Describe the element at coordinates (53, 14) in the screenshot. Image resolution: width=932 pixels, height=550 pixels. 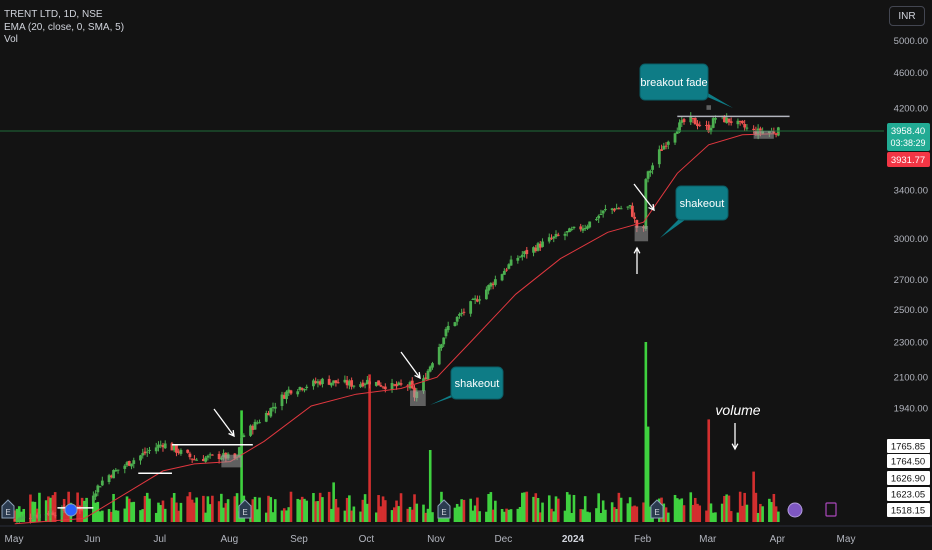
I see `symbol-title: TRENT LTD, 1D, NSE` at that location.